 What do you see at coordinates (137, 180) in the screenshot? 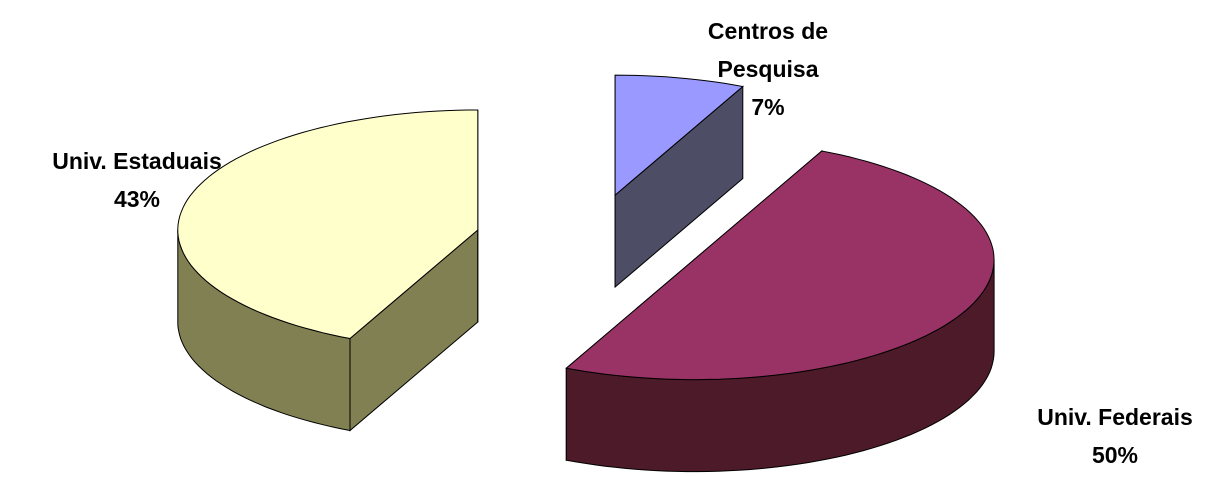
I see `slice-label: Univ. Estaduais 43%` at bounding box center [137, 180].